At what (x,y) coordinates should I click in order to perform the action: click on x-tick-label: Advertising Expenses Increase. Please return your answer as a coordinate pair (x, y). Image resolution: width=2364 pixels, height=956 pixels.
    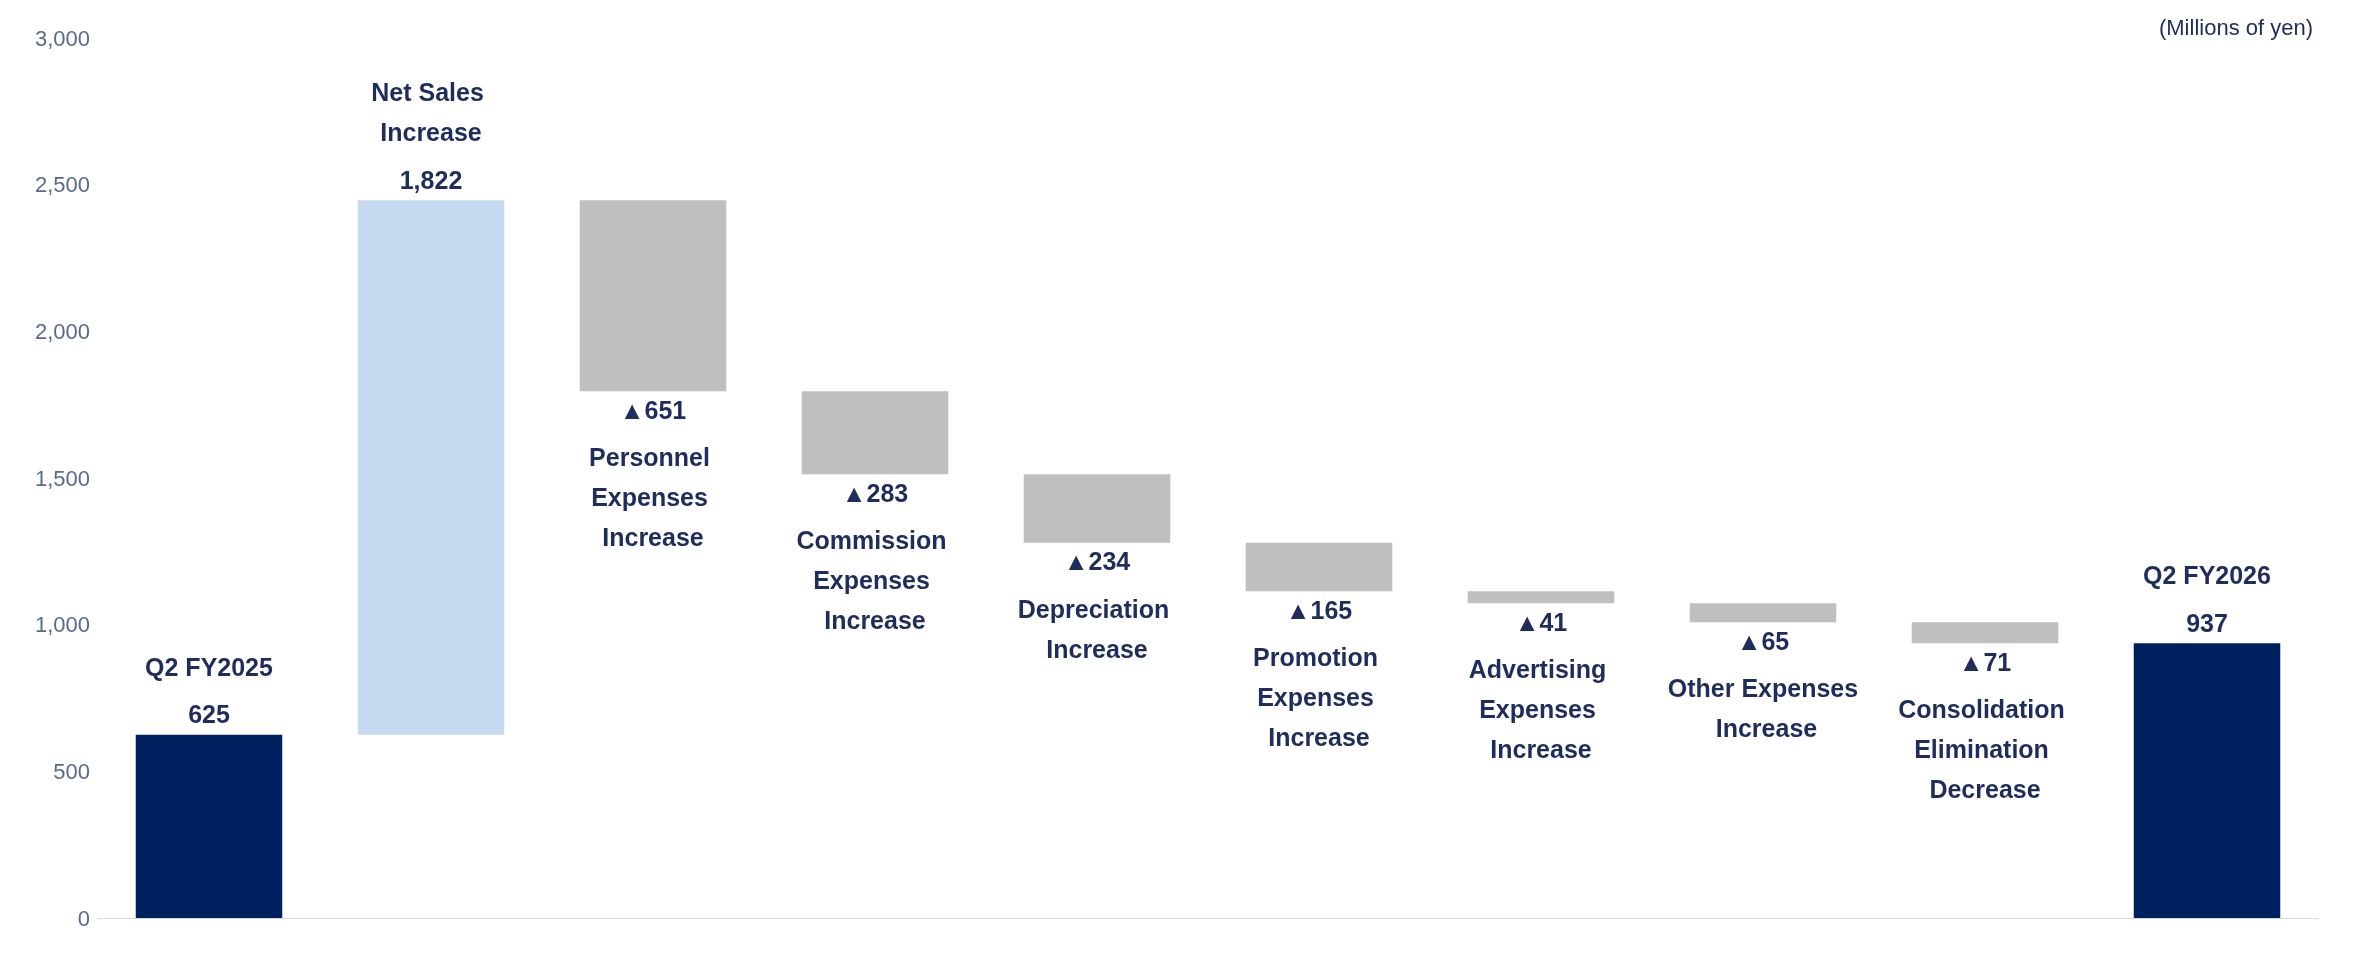
    Looking at the image, I should click on (1541, 709).